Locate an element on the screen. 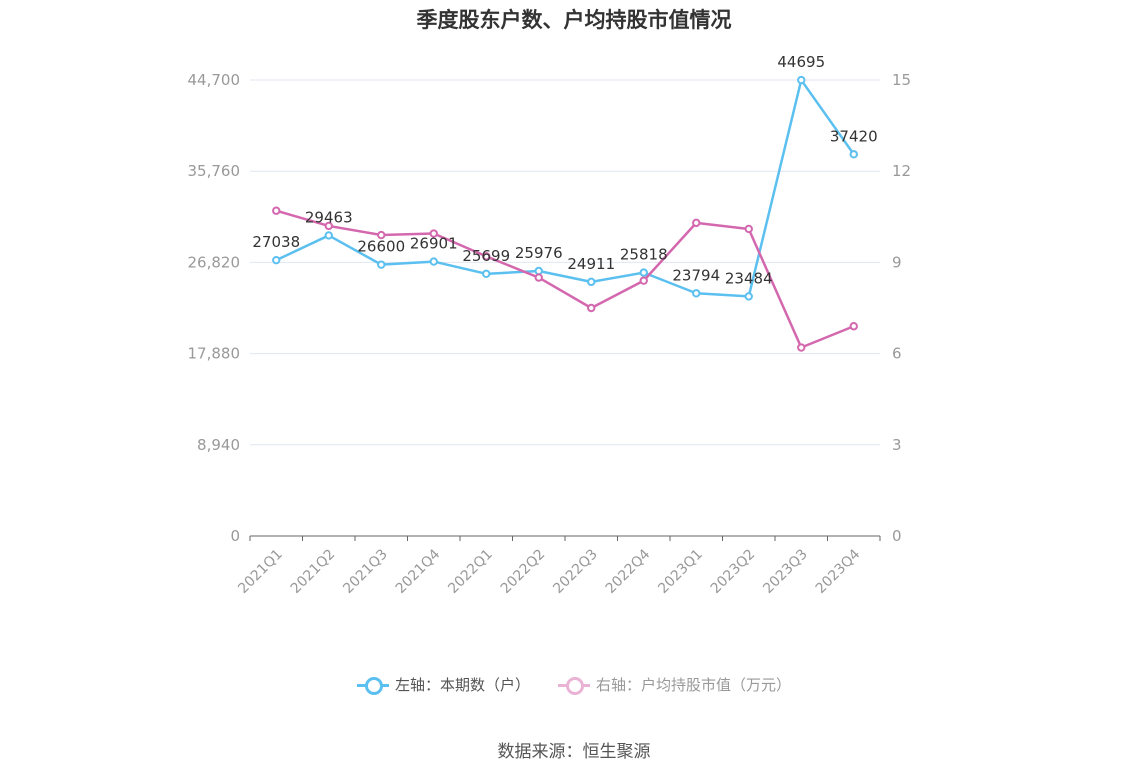 This screenshot has width=1148, height=776. legend-item-right-series: 右轴：户均持股市值（万元） is located at coordinates (674, 684).